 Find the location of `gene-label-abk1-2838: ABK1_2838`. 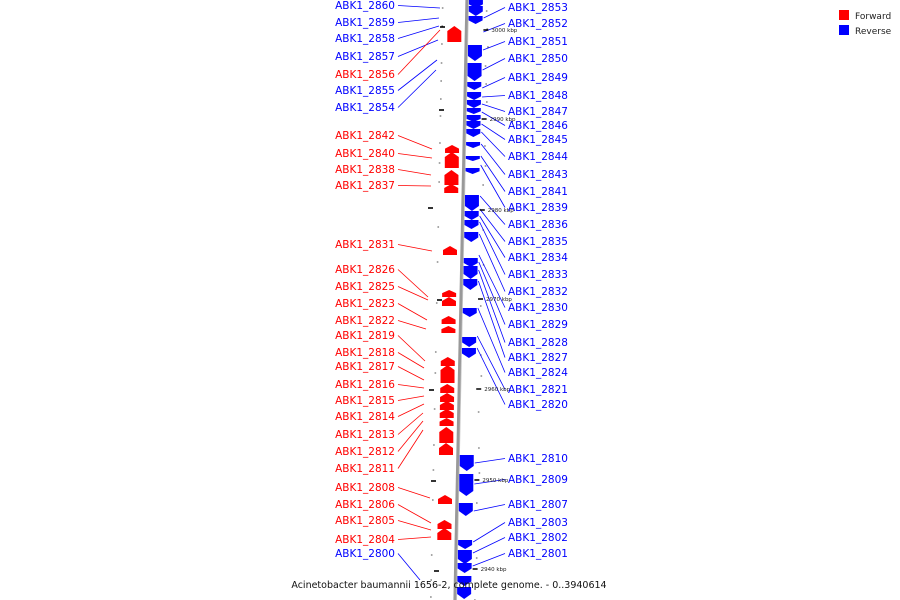

gene-label-abk1-2838: ABK1_2838 is located at coordinates (365, 170).